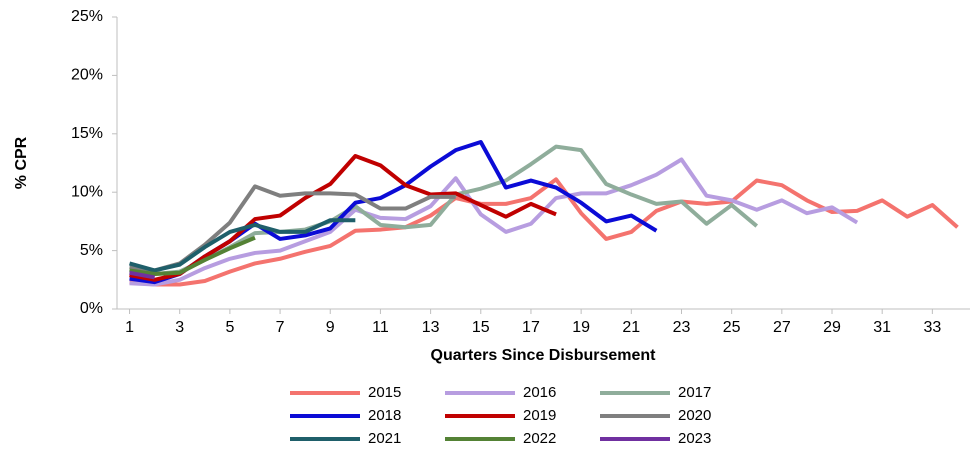 The width and height of the screenshot is (977, 458). What do you see at coordinates (21, 162) in the screenshot?
I see `y-axis-label: % CPR` at bounding box center [21, 162].